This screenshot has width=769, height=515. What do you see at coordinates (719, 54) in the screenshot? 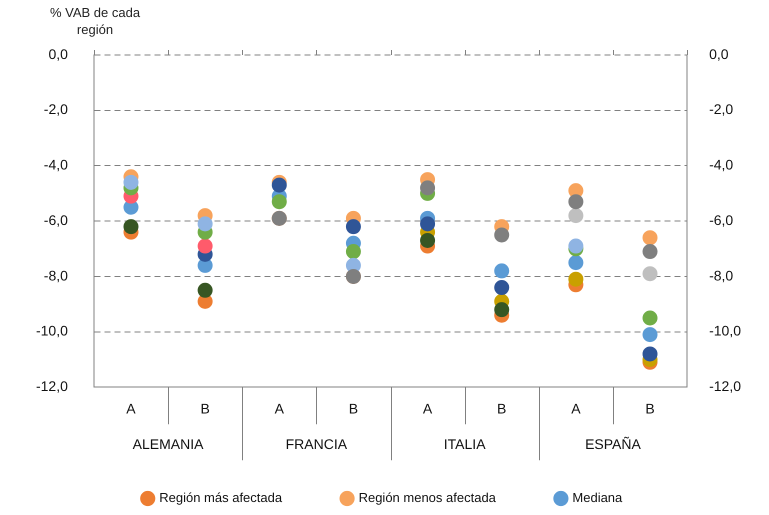
I see `y2-tick-label: 0,0` at bounding box center [719, 54].